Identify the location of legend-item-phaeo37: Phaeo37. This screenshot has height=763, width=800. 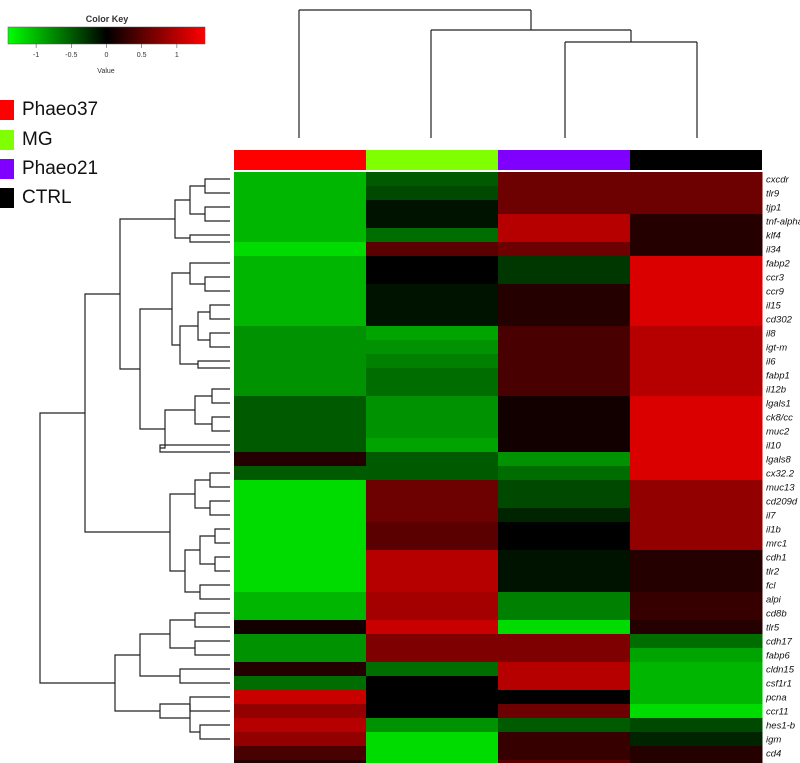
(49, 110).